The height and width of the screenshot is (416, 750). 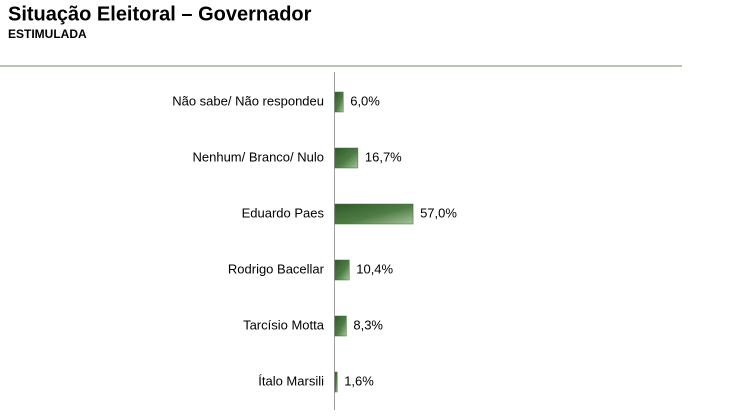 I want to click on value-label: 1,6%, so click(x=359, y=380).